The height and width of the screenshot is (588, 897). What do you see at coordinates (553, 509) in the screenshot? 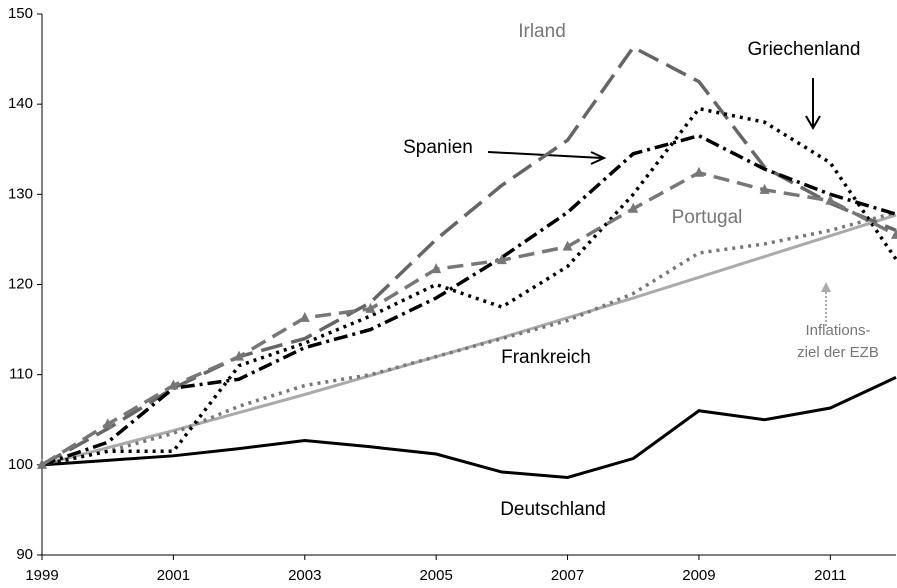
I see `series-label: Deutschland` at bounding box center [553, 509].